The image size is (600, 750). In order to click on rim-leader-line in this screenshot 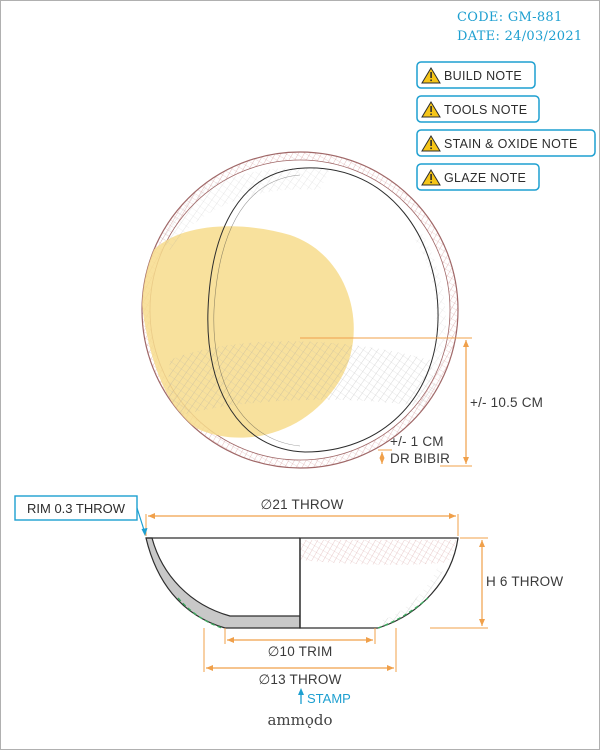, I will do `click(140, 519)`.